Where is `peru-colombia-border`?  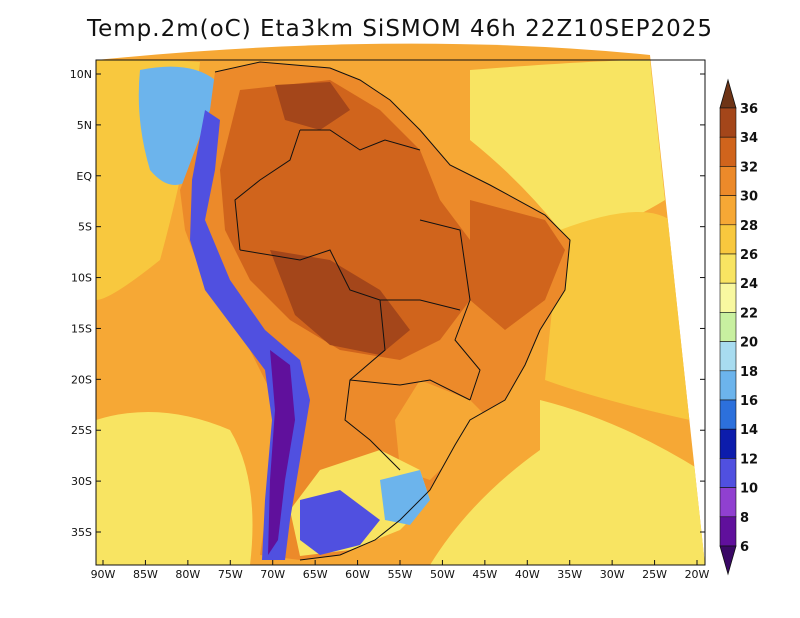
peru-colombia-border is located at coordinates (267, 190).